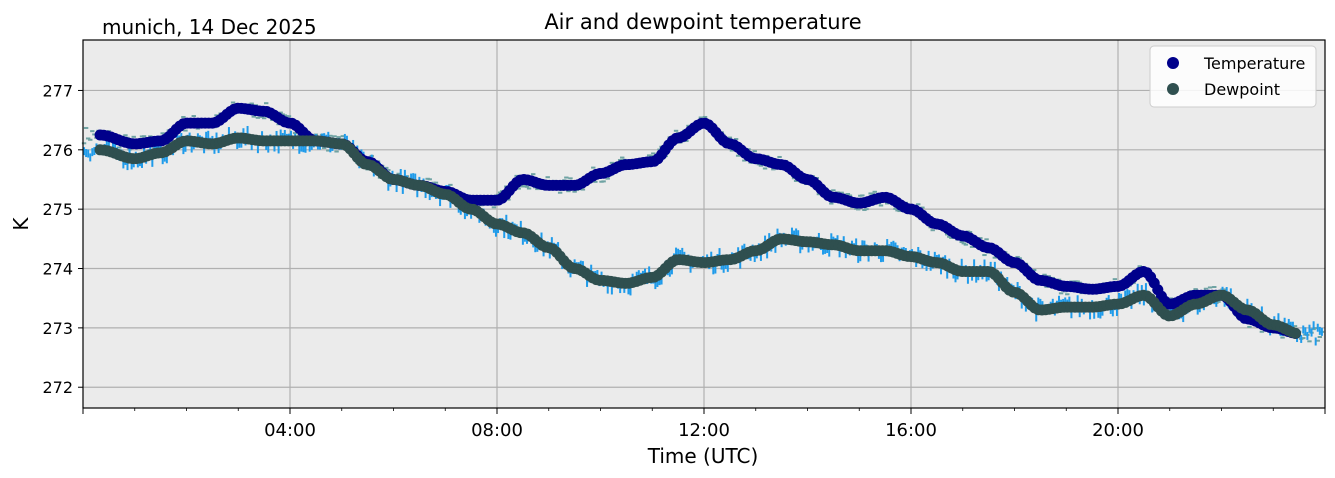  What do you see at coordinates (209, 27) in the screenshot?
I see `location-date-label: munich, 14 Dec 2025` at bounding box center [209, 27].